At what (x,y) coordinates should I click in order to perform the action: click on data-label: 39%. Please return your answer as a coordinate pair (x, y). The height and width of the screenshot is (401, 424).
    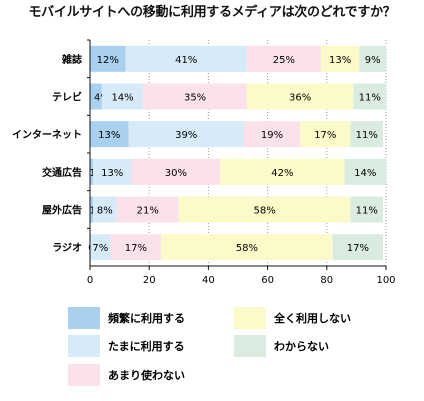
    Looking at the image, I should click on (186, 135).